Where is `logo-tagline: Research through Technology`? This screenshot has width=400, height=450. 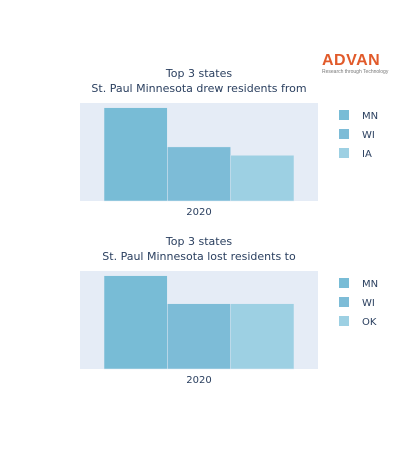 logo-tagline: Research through Technology is located at coordinates (355, 72).